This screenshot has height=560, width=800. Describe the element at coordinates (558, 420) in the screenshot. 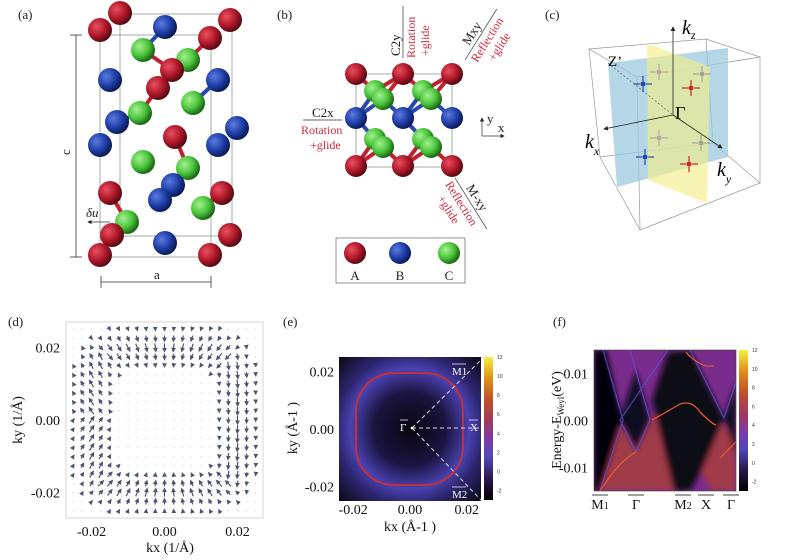

I see `f-y-axis-label: Energy-EWeyl(eV)` at that location.